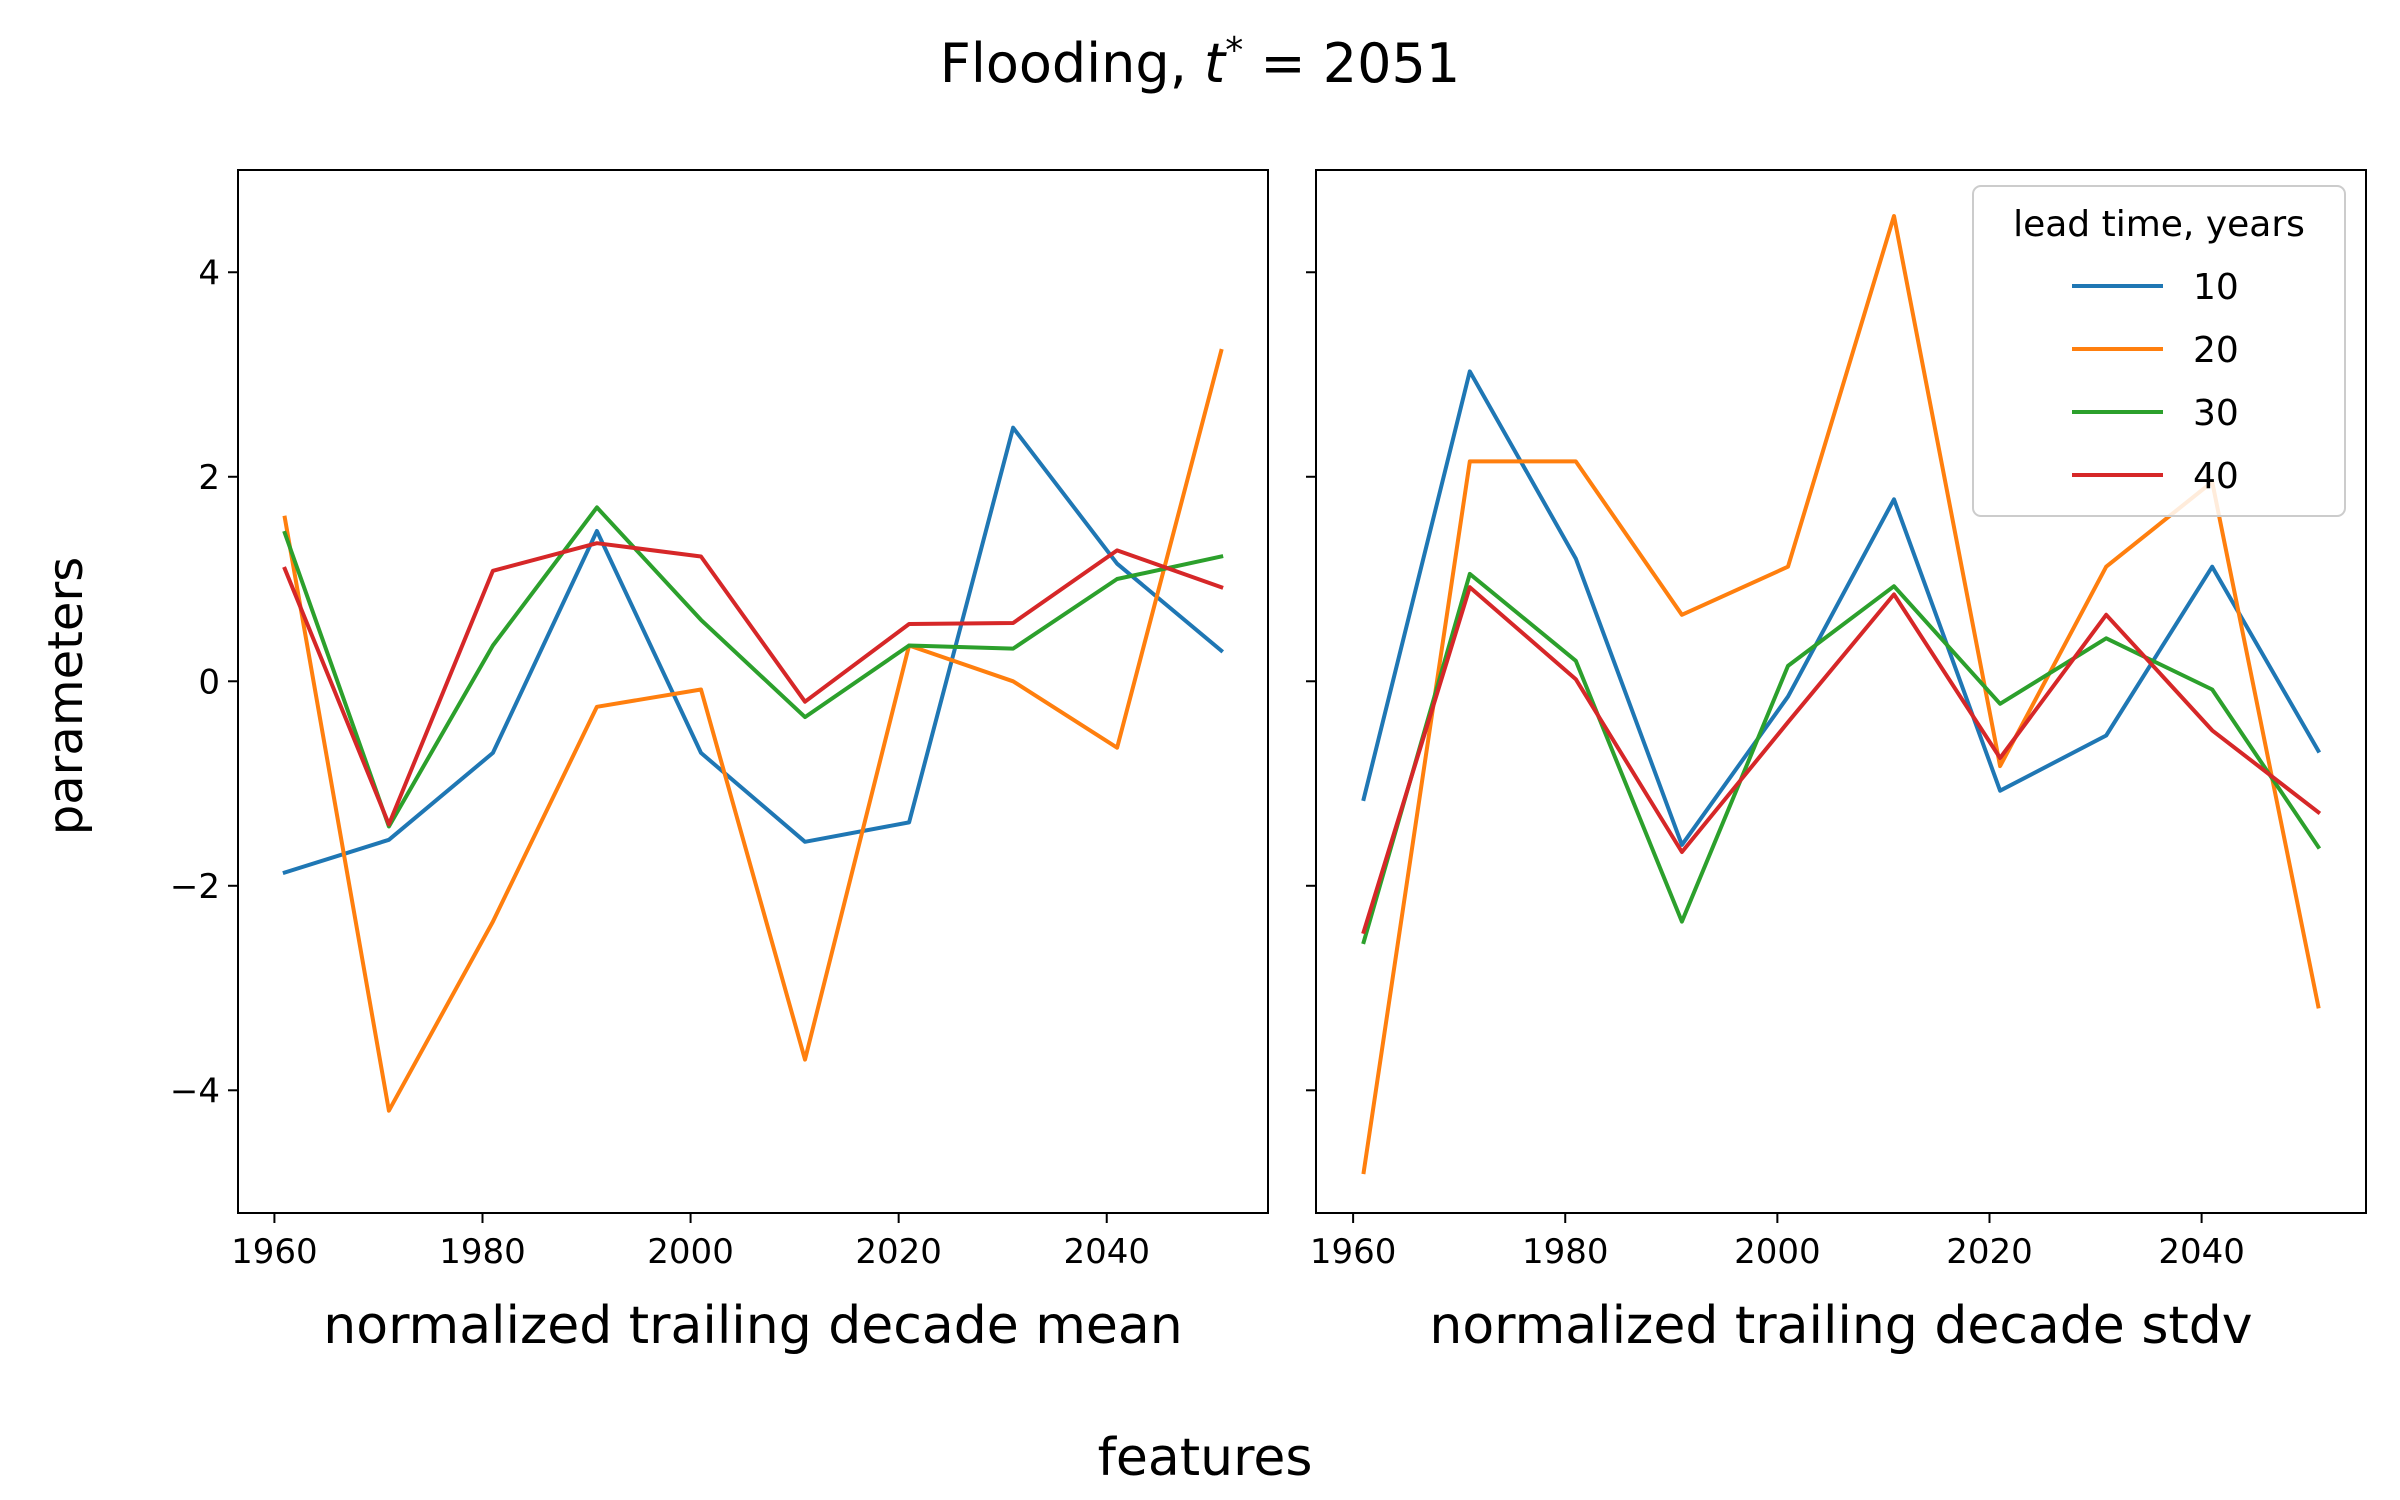  What do you see at coordinates (752, 1326) in the screenshot?
I see `x-axis-label: normalized trailing decade mean` at bounding box center [752, 1326].